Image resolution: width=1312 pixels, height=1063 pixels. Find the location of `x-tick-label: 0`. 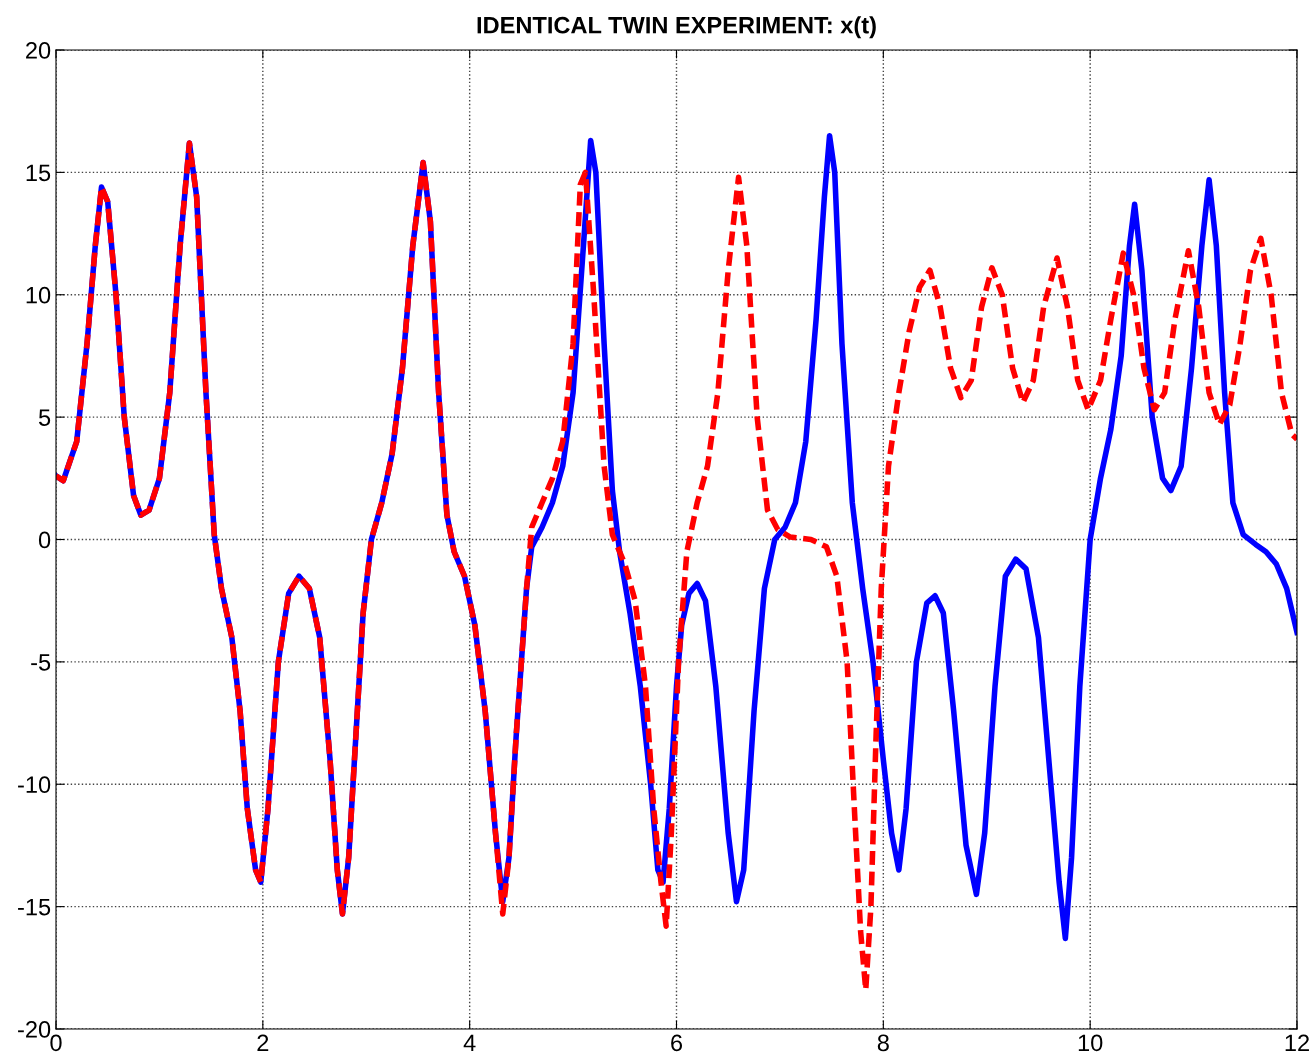

x-tick-label: 0 is located at coordinates (56, 1043).